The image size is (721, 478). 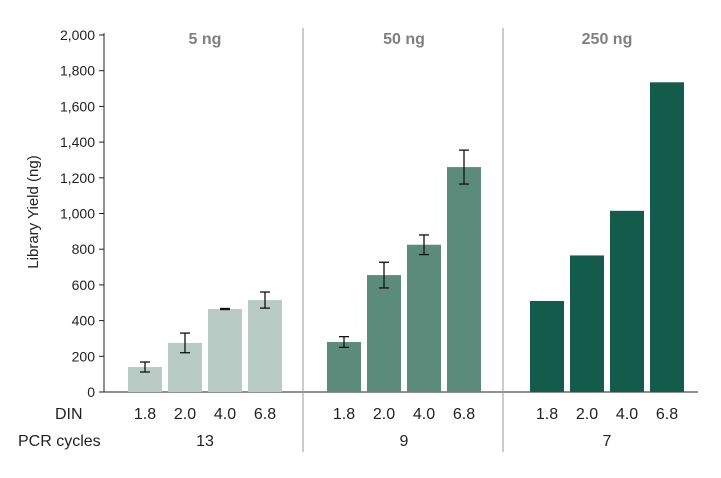 What do you see at coordinates (607, 441) in the screenshot?
I see `pcr-cycles-value: 7` at bounding box center [607, 441].